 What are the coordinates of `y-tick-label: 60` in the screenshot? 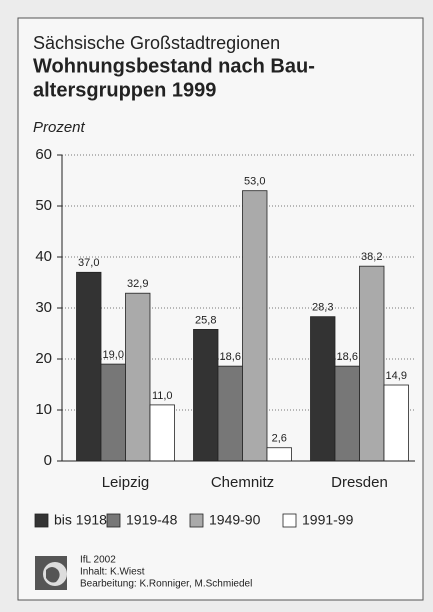 It's located at (43, 154).